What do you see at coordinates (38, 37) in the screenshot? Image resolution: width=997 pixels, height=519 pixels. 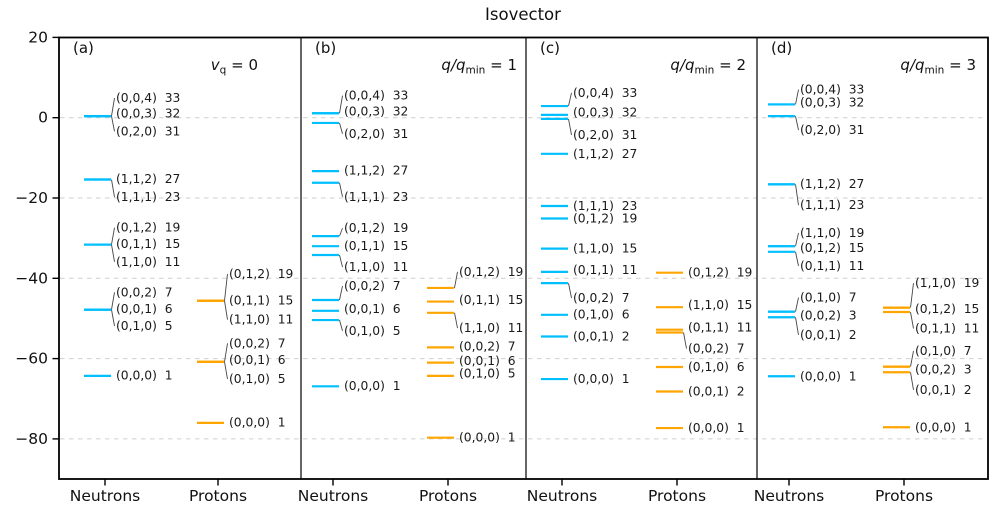 I see `y-tick-label: 20` at bounding box center [38, 37].